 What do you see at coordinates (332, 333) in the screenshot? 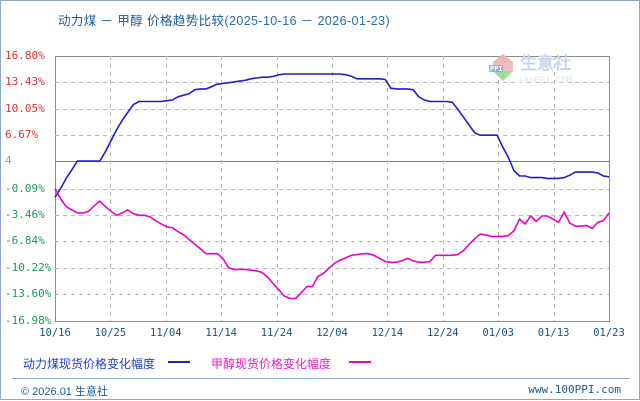
I see `x-axis-tick-label: 12/04` at bounding box center [332, 333].